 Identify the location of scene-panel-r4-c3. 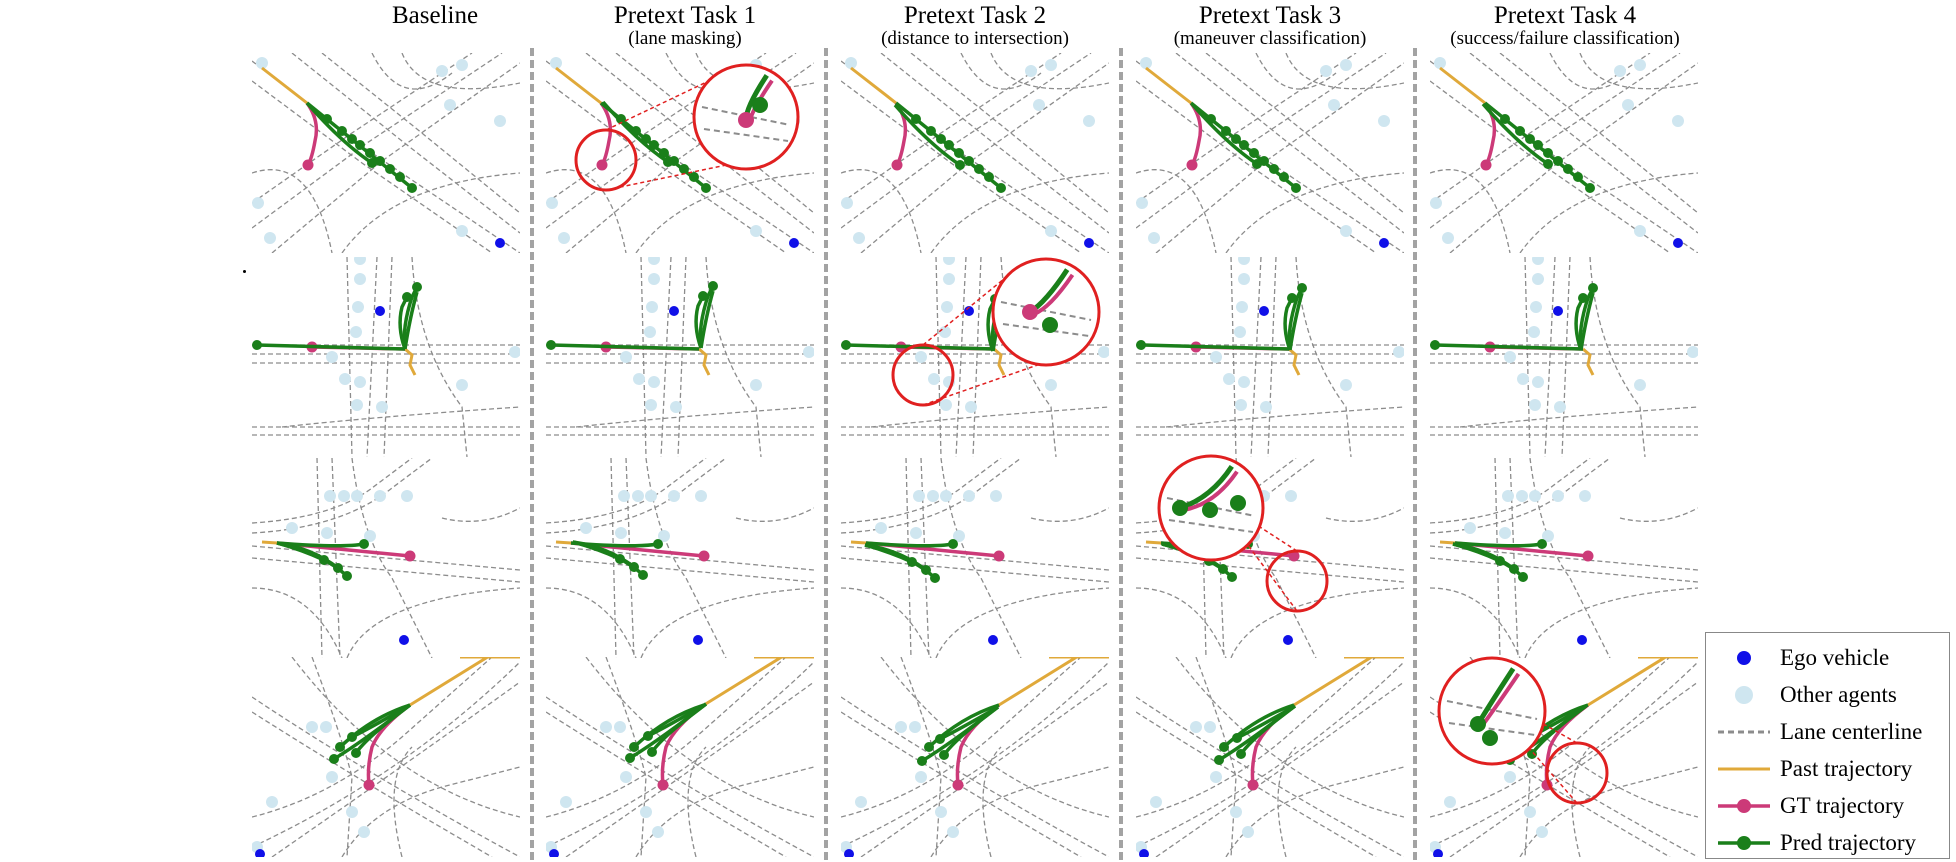
(975, 757).